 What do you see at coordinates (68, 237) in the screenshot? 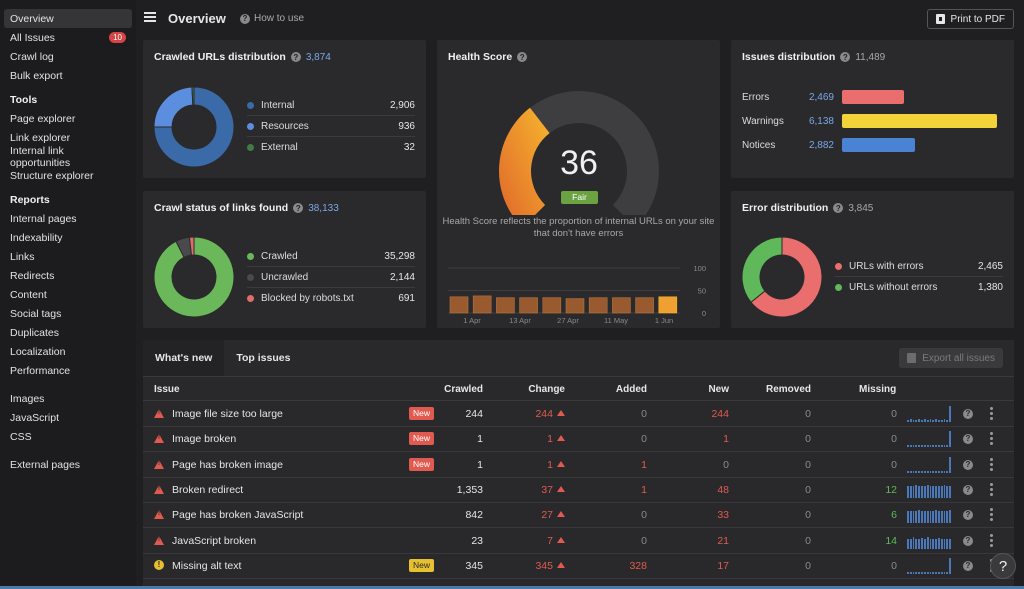
I see `sidebar-item-indexability: Indexability` at bounding box center [68, 237].